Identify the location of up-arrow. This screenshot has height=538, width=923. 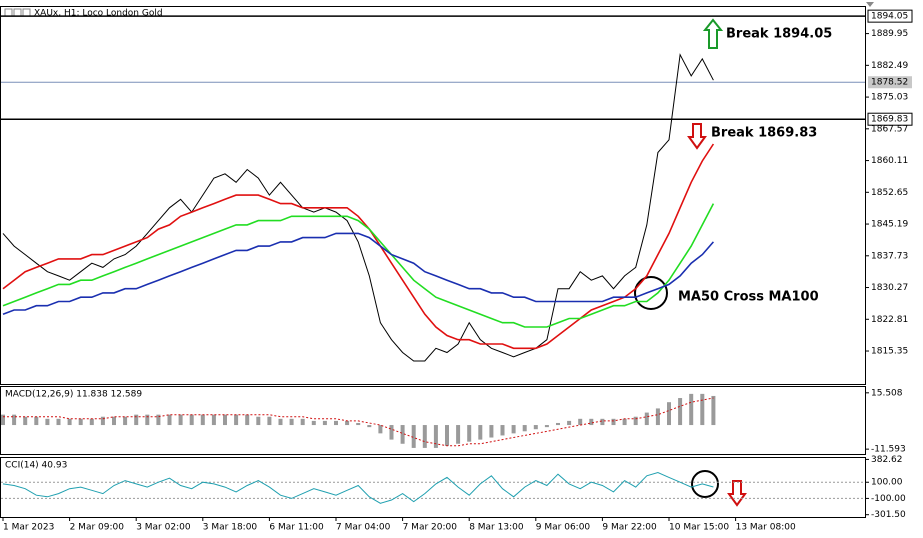
(713, 33).